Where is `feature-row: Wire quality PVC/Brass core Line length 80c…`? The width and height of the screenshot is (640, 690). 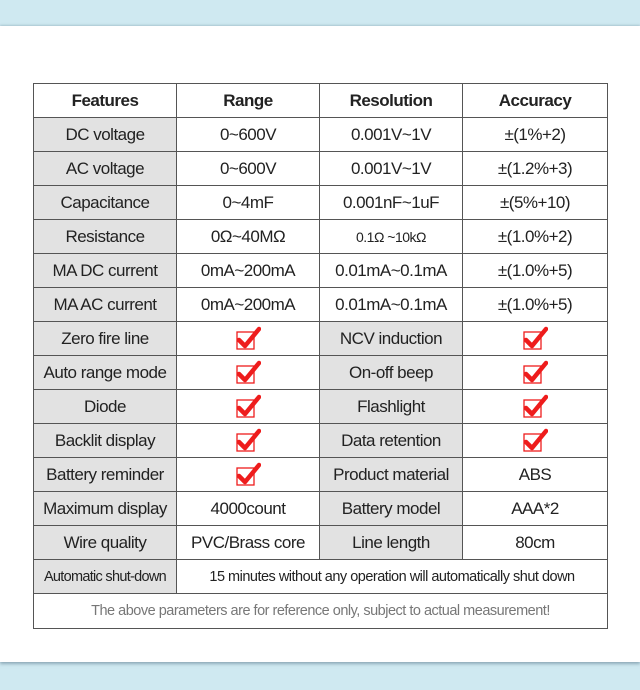 feature-row: Wire quality PVC/Brass core Line length 80c… is located at coordinates (320, 542).